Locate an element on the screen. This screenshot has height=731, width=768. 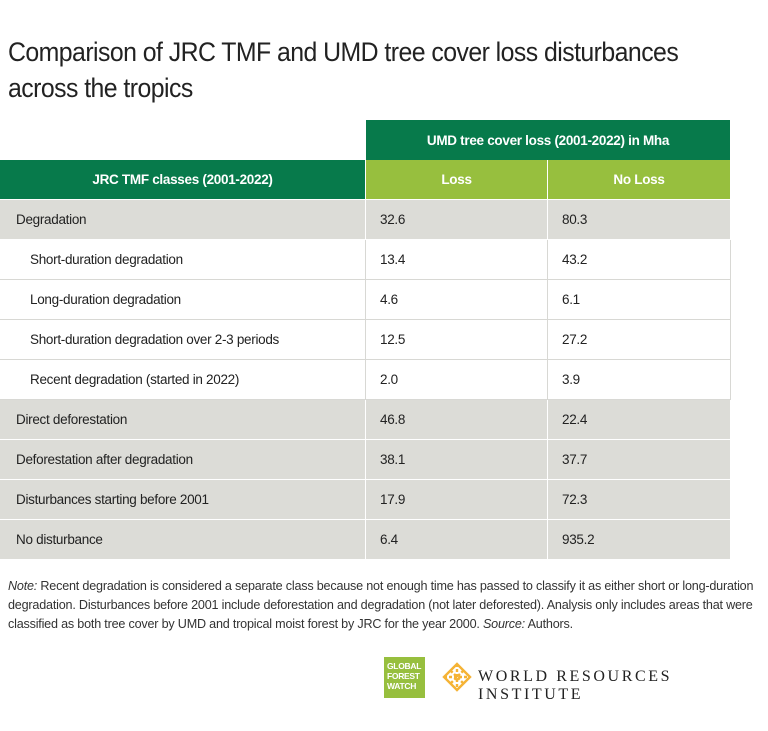
loss-value: 46.8 is located at coordinates (457, 419).